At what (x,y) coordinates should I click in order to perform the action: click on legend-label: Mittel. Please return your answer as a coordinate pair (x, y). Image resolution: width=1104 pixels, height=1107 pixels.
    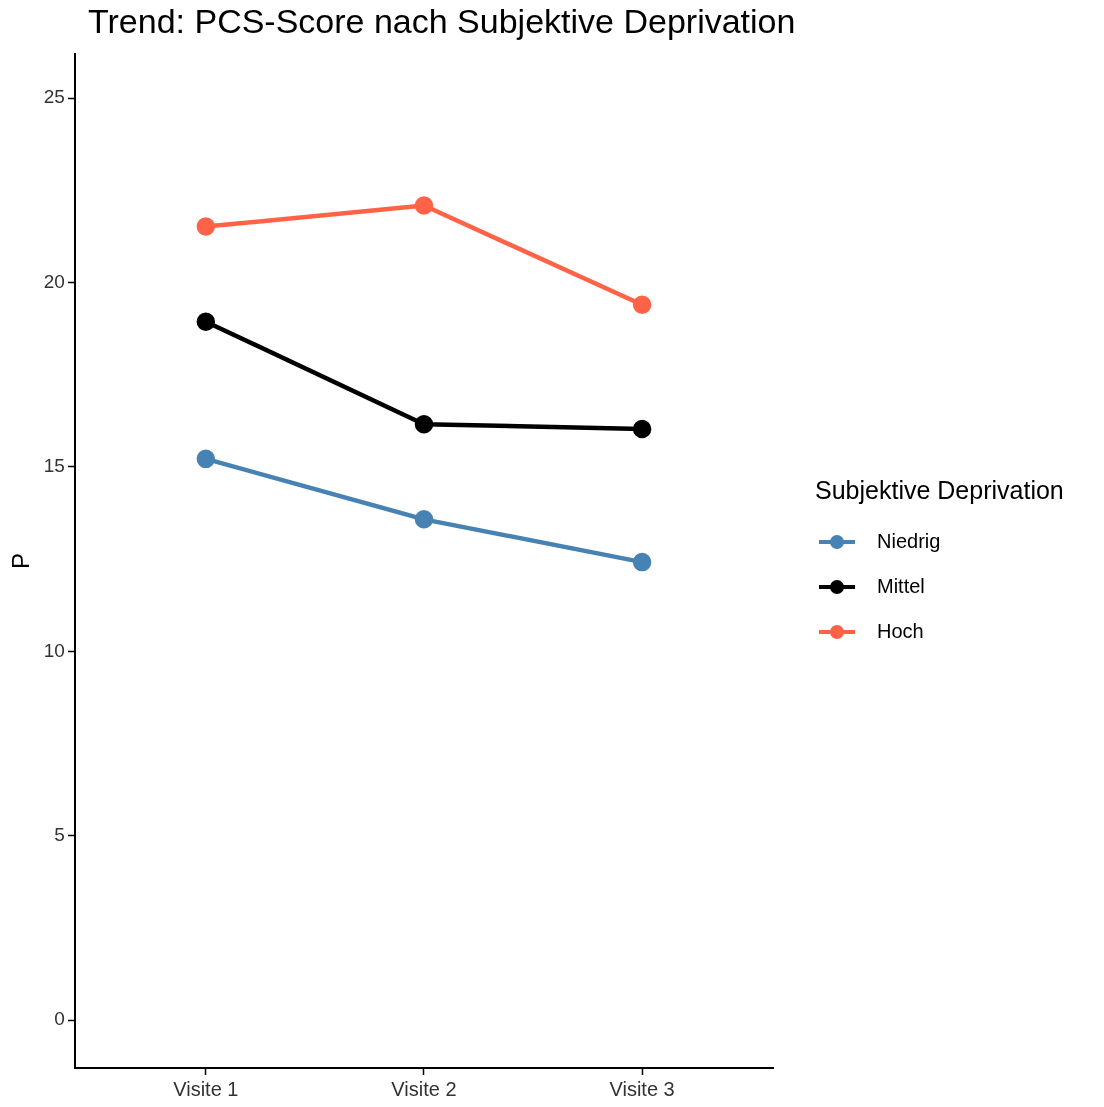
    Looking at the image, I should click on (901, 586).